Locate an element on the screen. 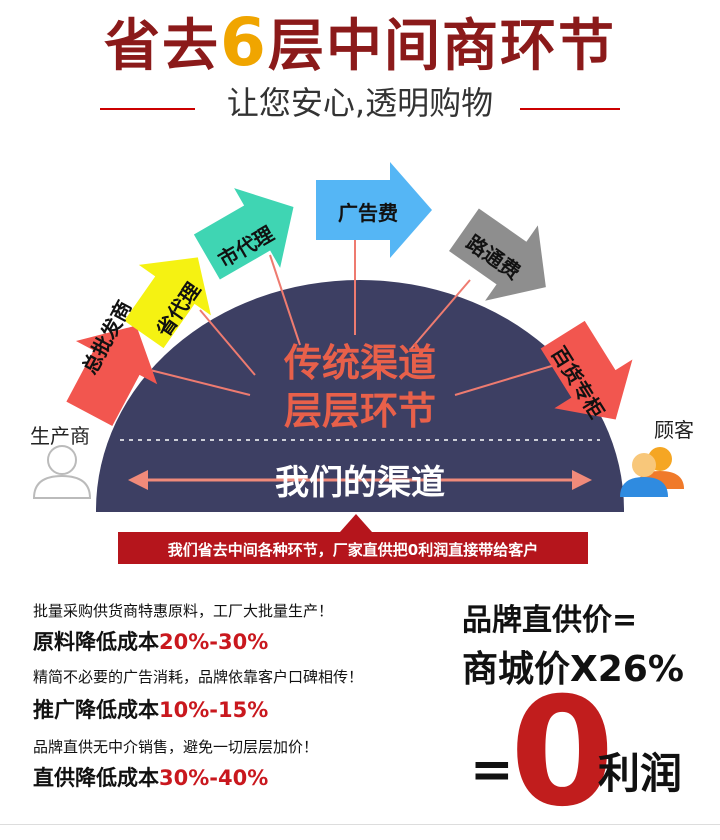 Image resolution: width=720 pixels, height=840 pixels. savings-desc-1: 批量采购供货商特惠原料，工厂大批量生产！ is located at coordinates (183, 611).